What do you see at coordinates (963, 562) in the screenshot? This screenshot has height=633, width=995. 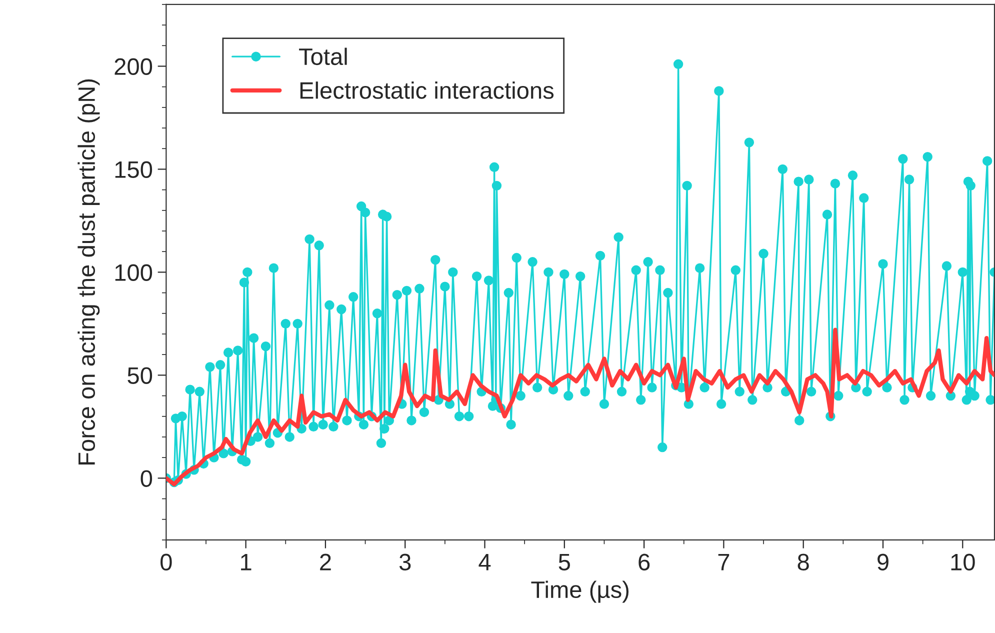 I see `x-tick-label: 10` at bounding box center [963, 562].